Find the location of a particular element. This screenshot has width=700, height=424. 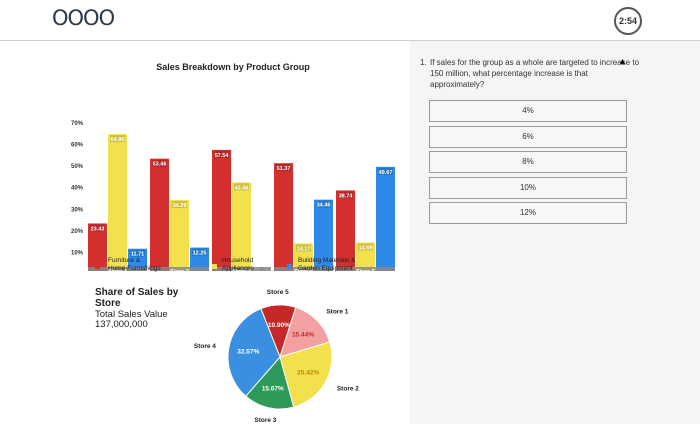

x-category-label: Store 5 is located at coordinates (365, 270).